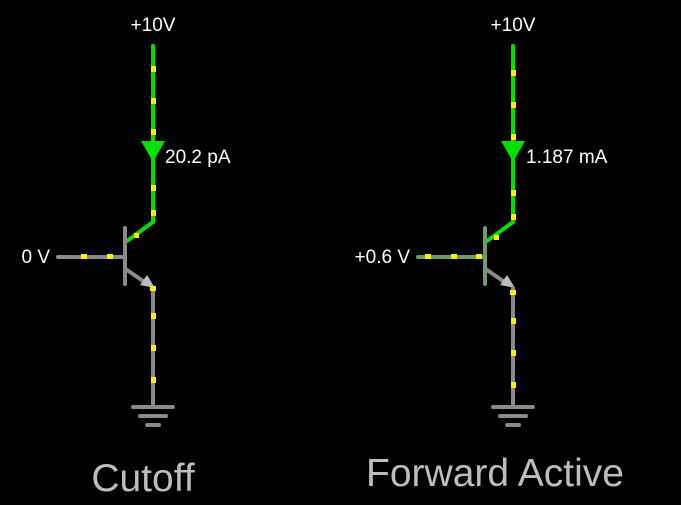 This screenshot has width=681, height=505. Describe the element at coordinates (198, 157) in the screenshot. I see `current-label: 20.2 pA` at that location.